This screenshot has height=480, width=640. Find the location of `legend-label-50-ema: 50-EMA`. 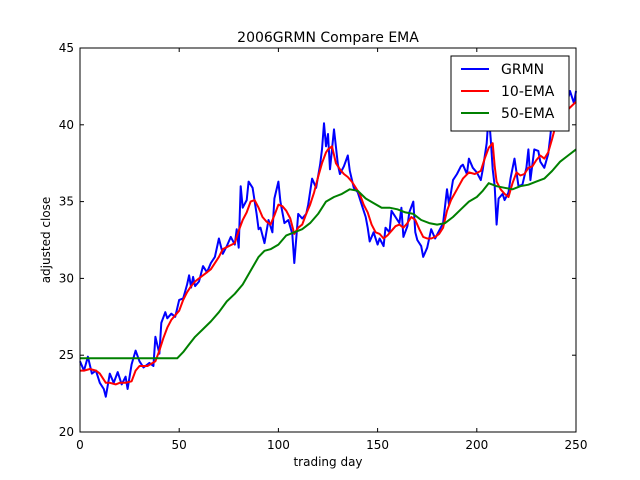

legend-label-50-ema: 50-EMA is located at coordinates (528, 114).